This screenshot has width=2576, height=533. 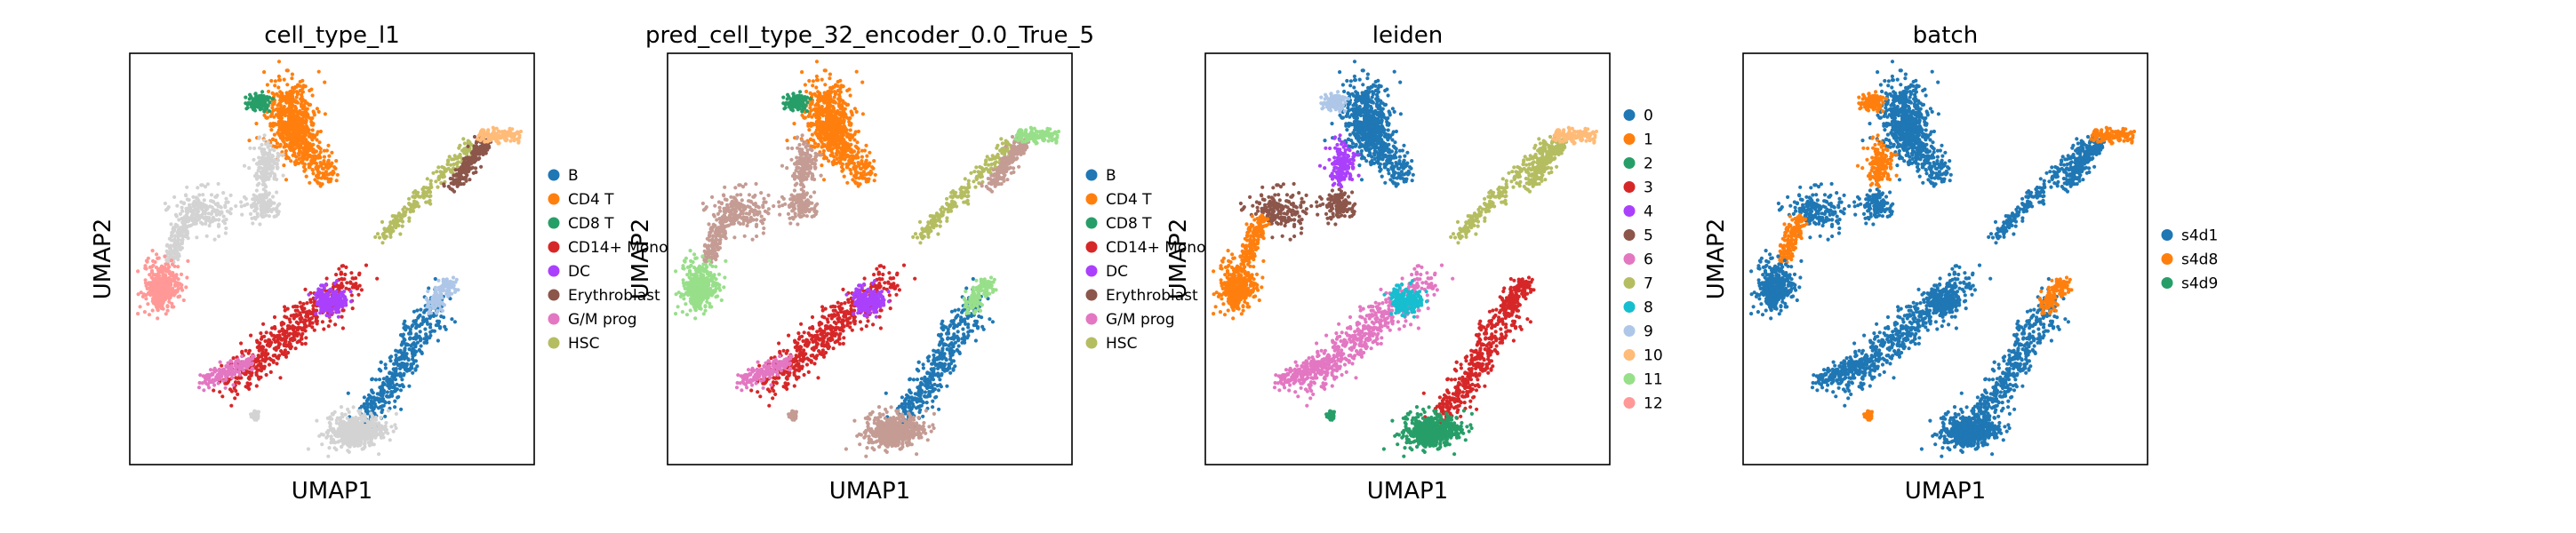 What do you see at coordinates (602, 320) in the screenshot?
I see `legend-label: G/M prog` at bounding box center [602, 320].